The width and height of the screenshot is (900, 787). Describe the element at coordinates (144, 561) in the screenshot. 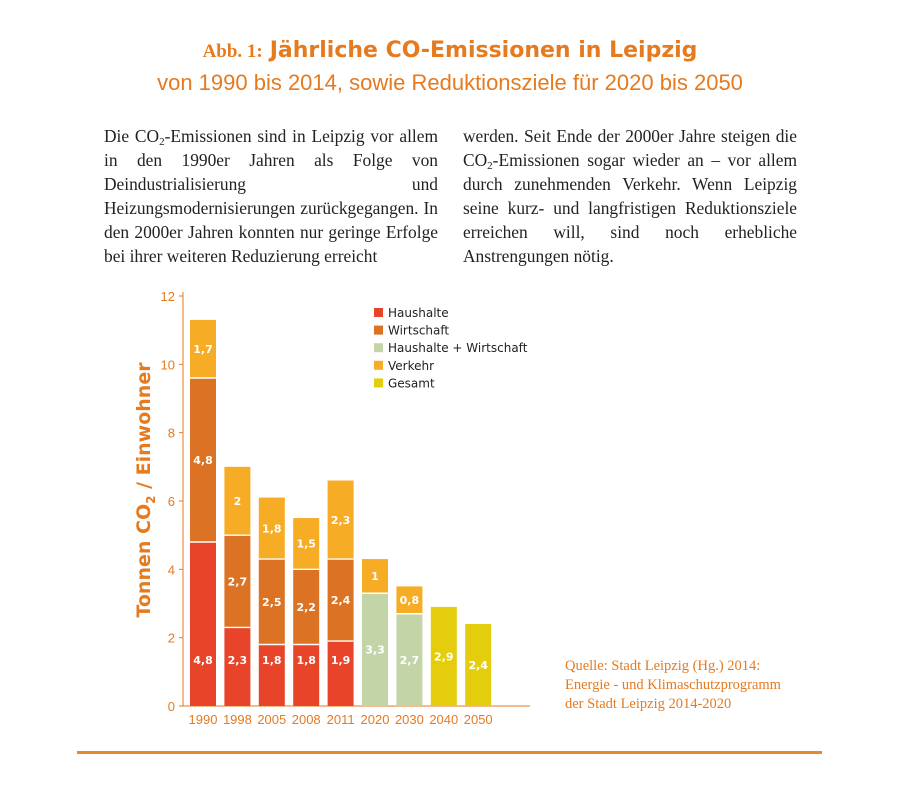

I see `y-axis-label-main: Tonnen CO` at that location.